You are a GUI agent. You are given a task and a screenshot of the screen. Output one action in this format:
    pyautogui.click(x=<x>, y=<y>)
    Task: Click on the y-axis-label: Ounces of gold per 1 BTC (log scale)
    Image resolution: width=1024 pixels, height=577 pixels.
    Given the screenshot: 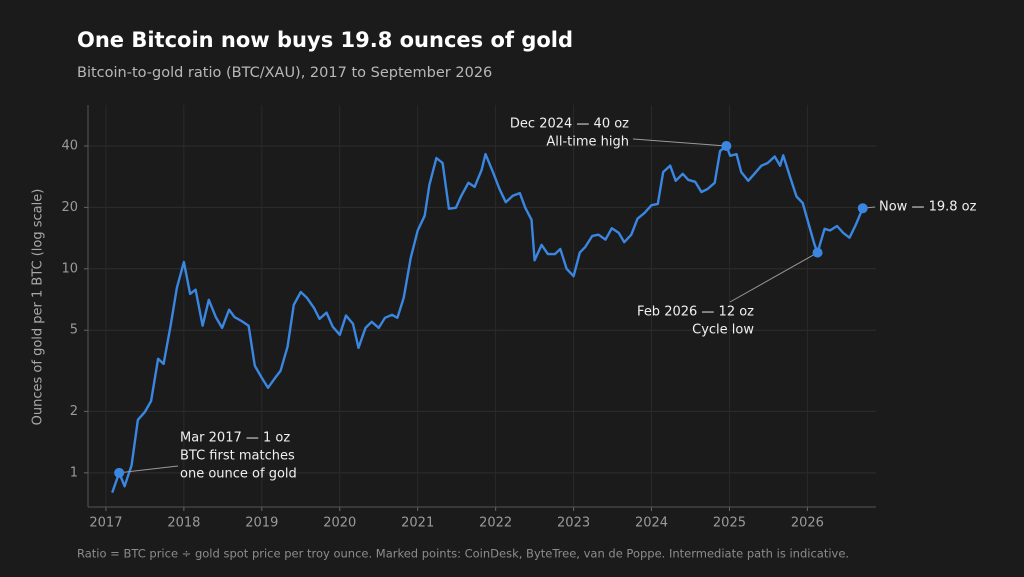 What is the action you would take?
    pyautogui.click(x=38, y=307)
    